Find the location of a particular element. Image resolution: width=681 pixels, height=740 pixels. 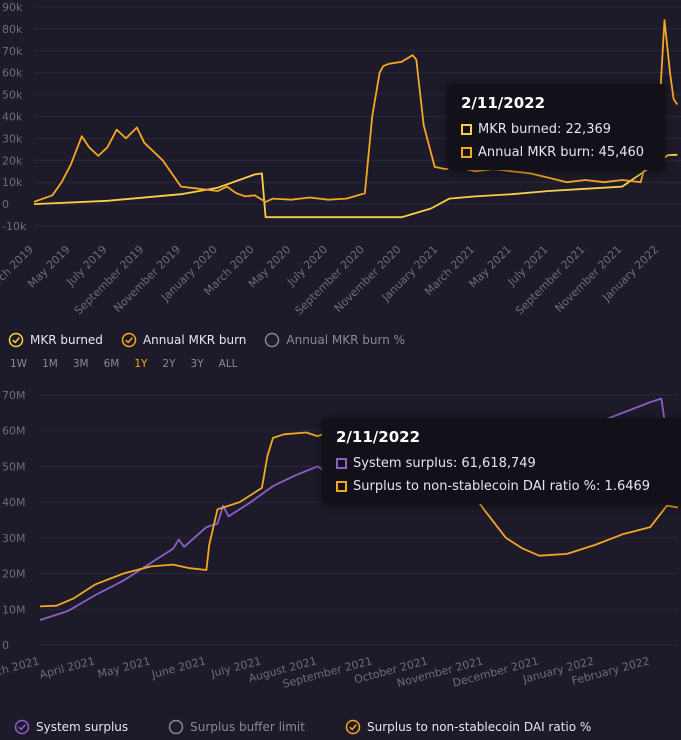

legend-label-surplus-buffer-limit: Surplus buffer limit is located at coordinates (247, 727).